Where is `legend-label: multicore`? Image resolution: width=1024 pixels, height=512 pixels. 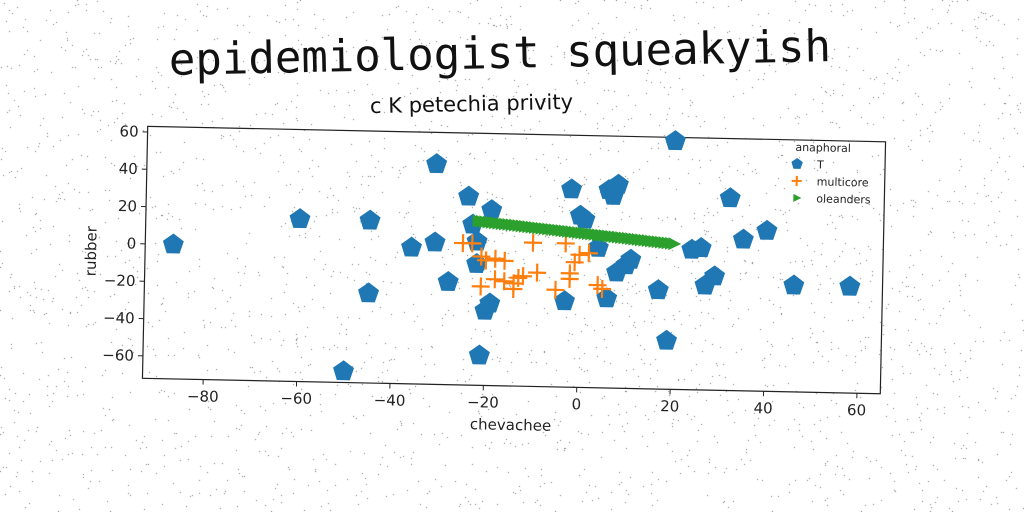 legend-label: multicore is located at coordinates (843, 182).